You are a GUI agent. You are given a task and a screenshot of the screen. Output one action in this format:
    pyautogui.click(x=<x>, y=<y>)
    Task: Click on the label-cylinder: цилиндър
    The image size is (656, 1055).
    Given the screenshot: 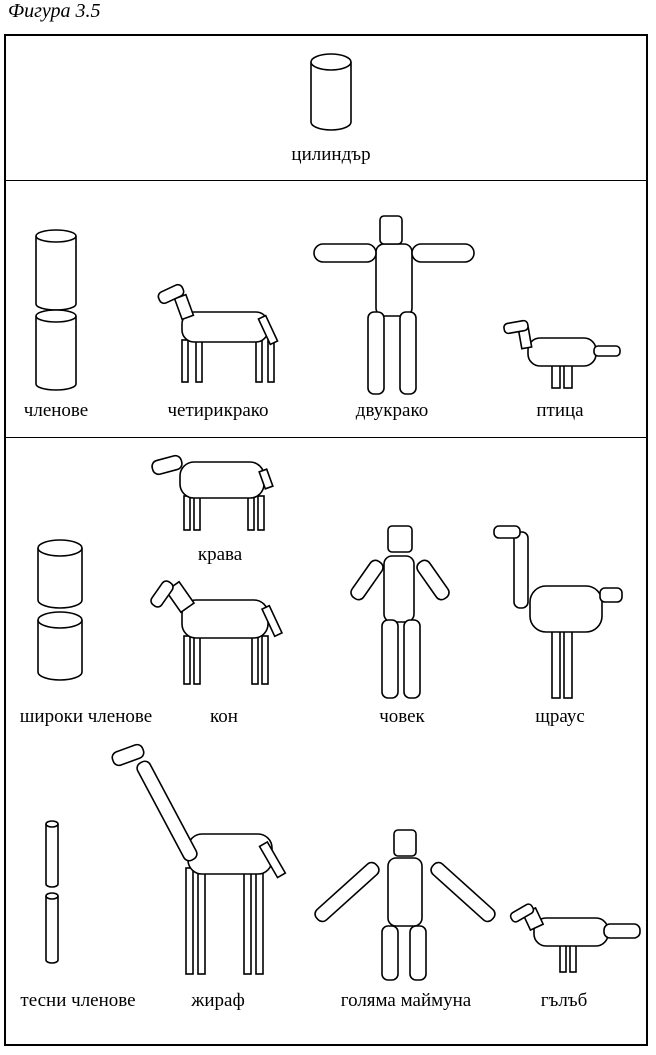 What is the action you would take?
    pyautogui.click(x=331, y=154)
    